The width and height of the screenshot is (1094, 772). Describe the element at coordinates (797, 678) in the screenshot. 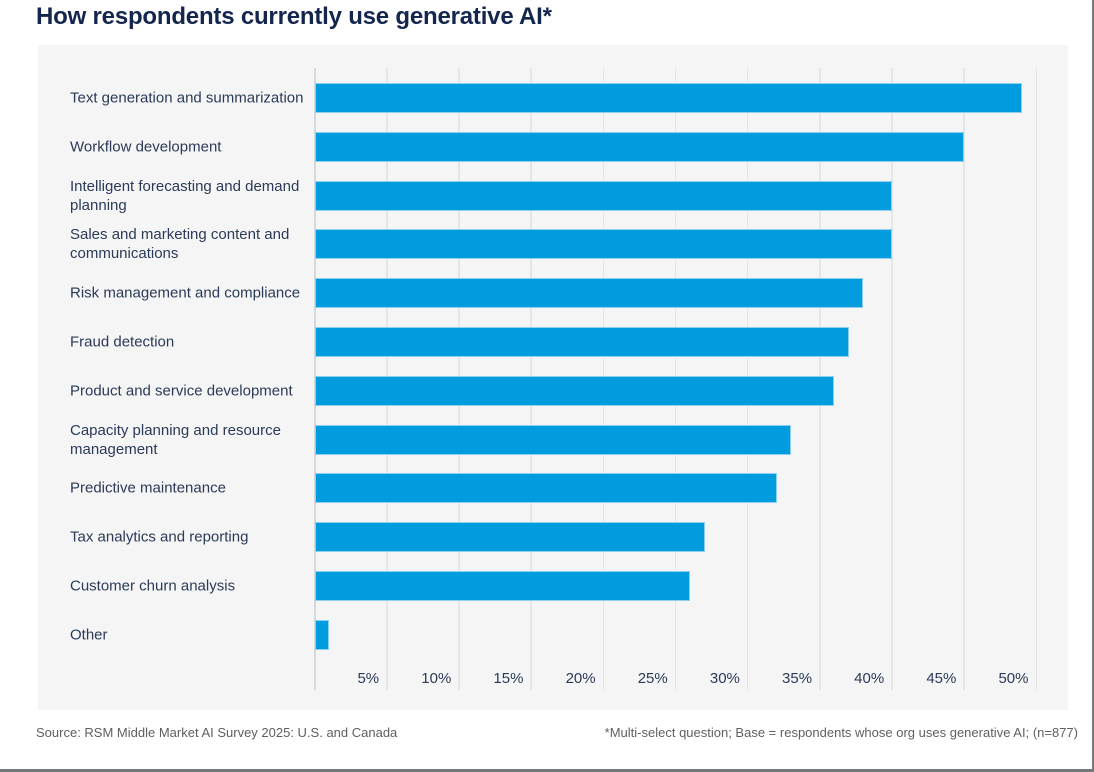

I see `x-tick-label: 35%` at that location.